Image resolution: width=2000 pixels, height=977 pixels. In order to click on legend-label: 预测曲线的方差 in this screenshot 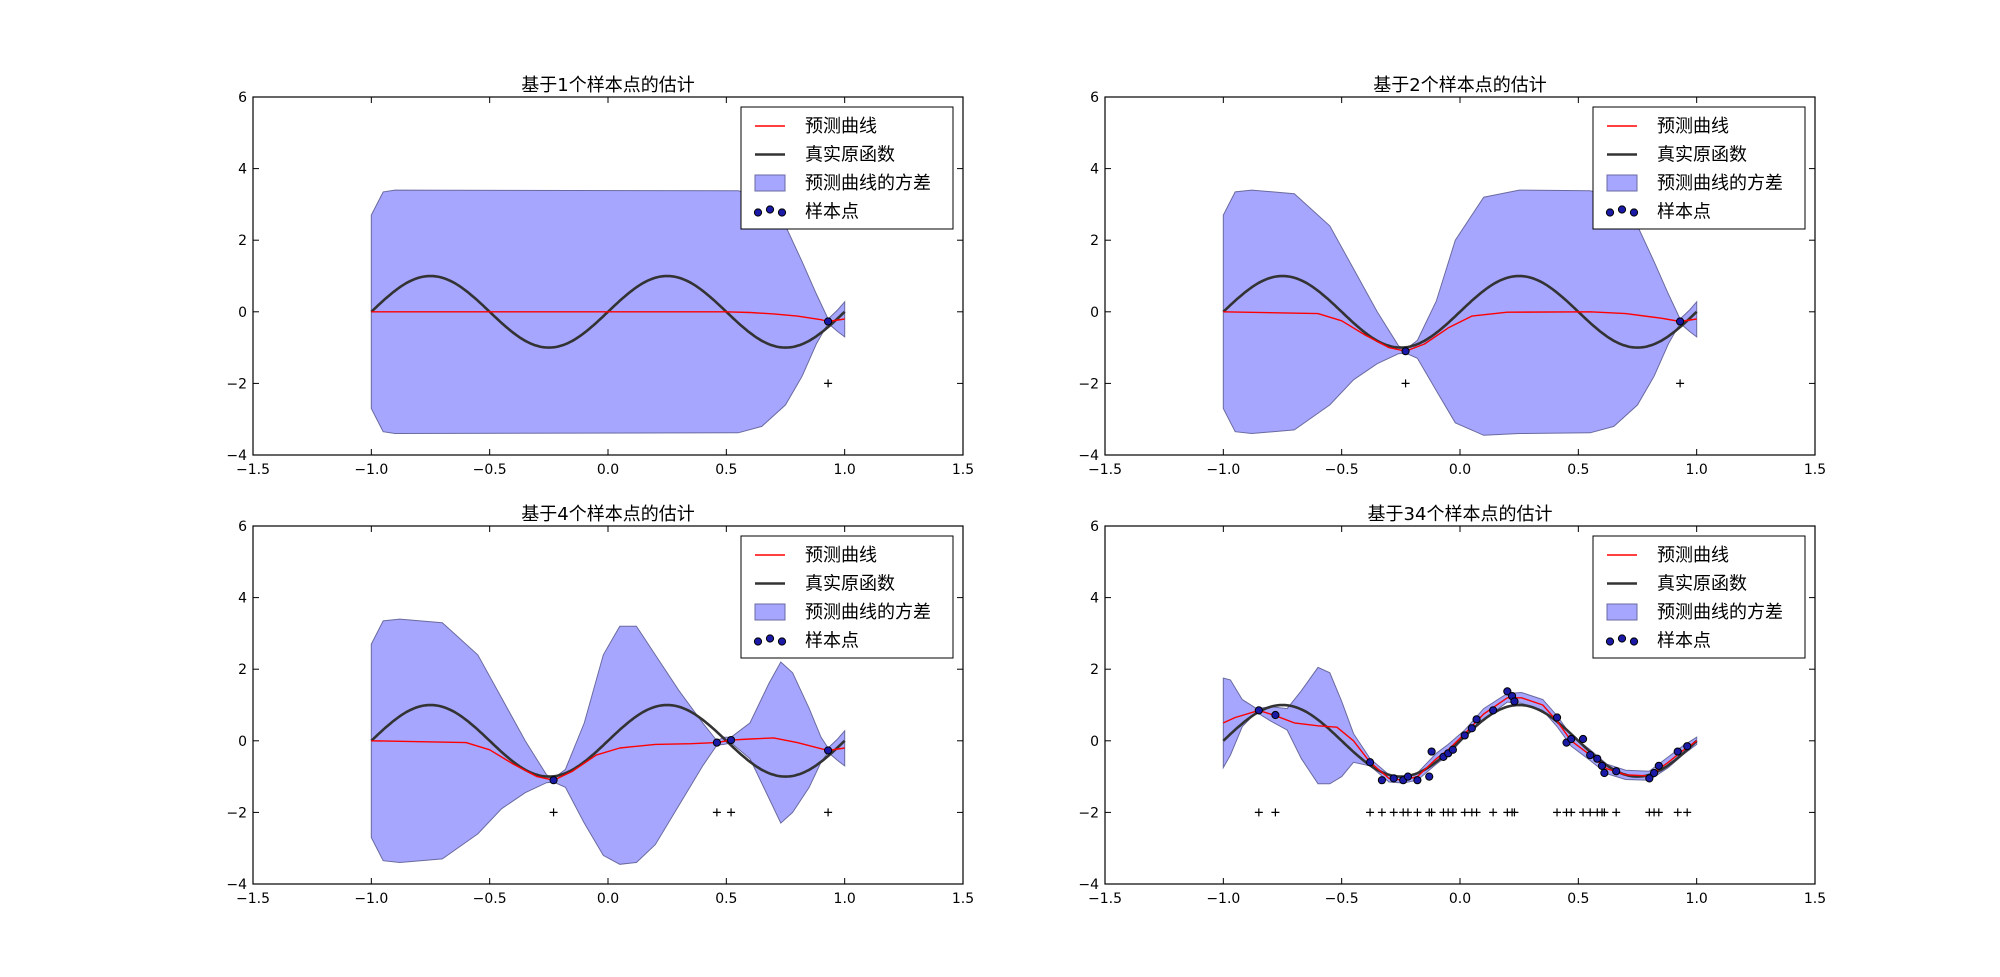, I will do `click(868, 612)`.